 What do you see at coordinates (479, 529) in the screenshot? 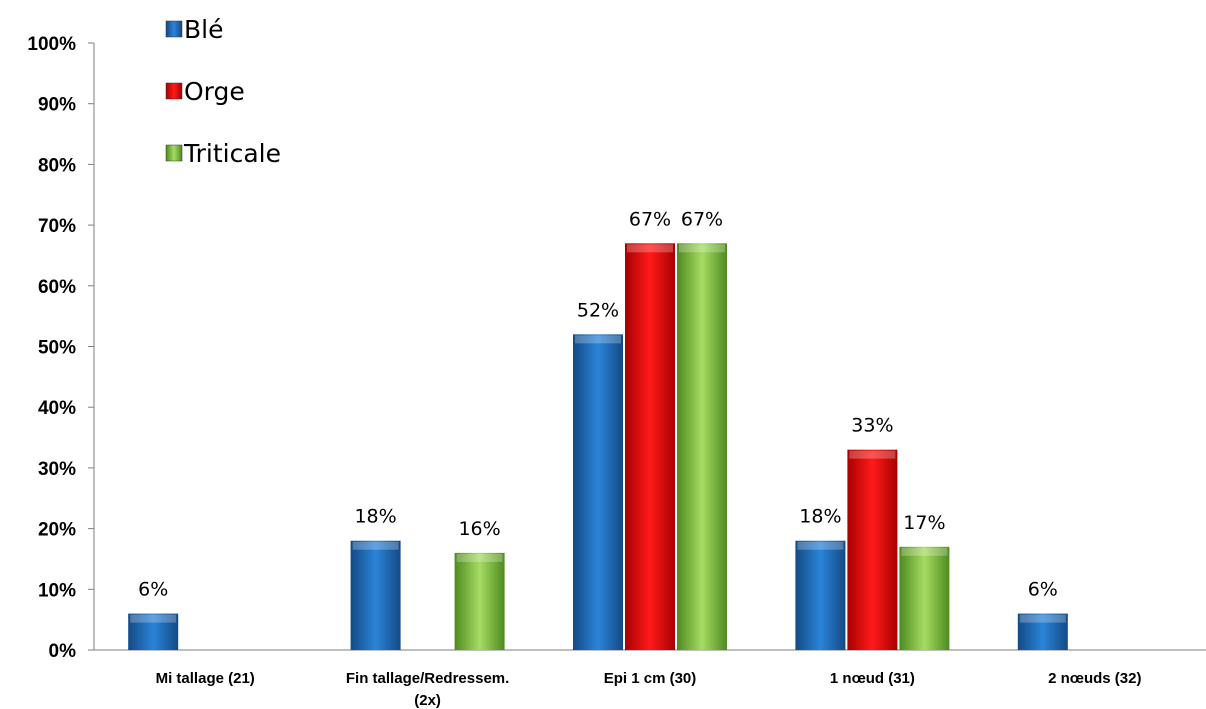
I see `data-label: 16%` at bounding box center [479, 529].